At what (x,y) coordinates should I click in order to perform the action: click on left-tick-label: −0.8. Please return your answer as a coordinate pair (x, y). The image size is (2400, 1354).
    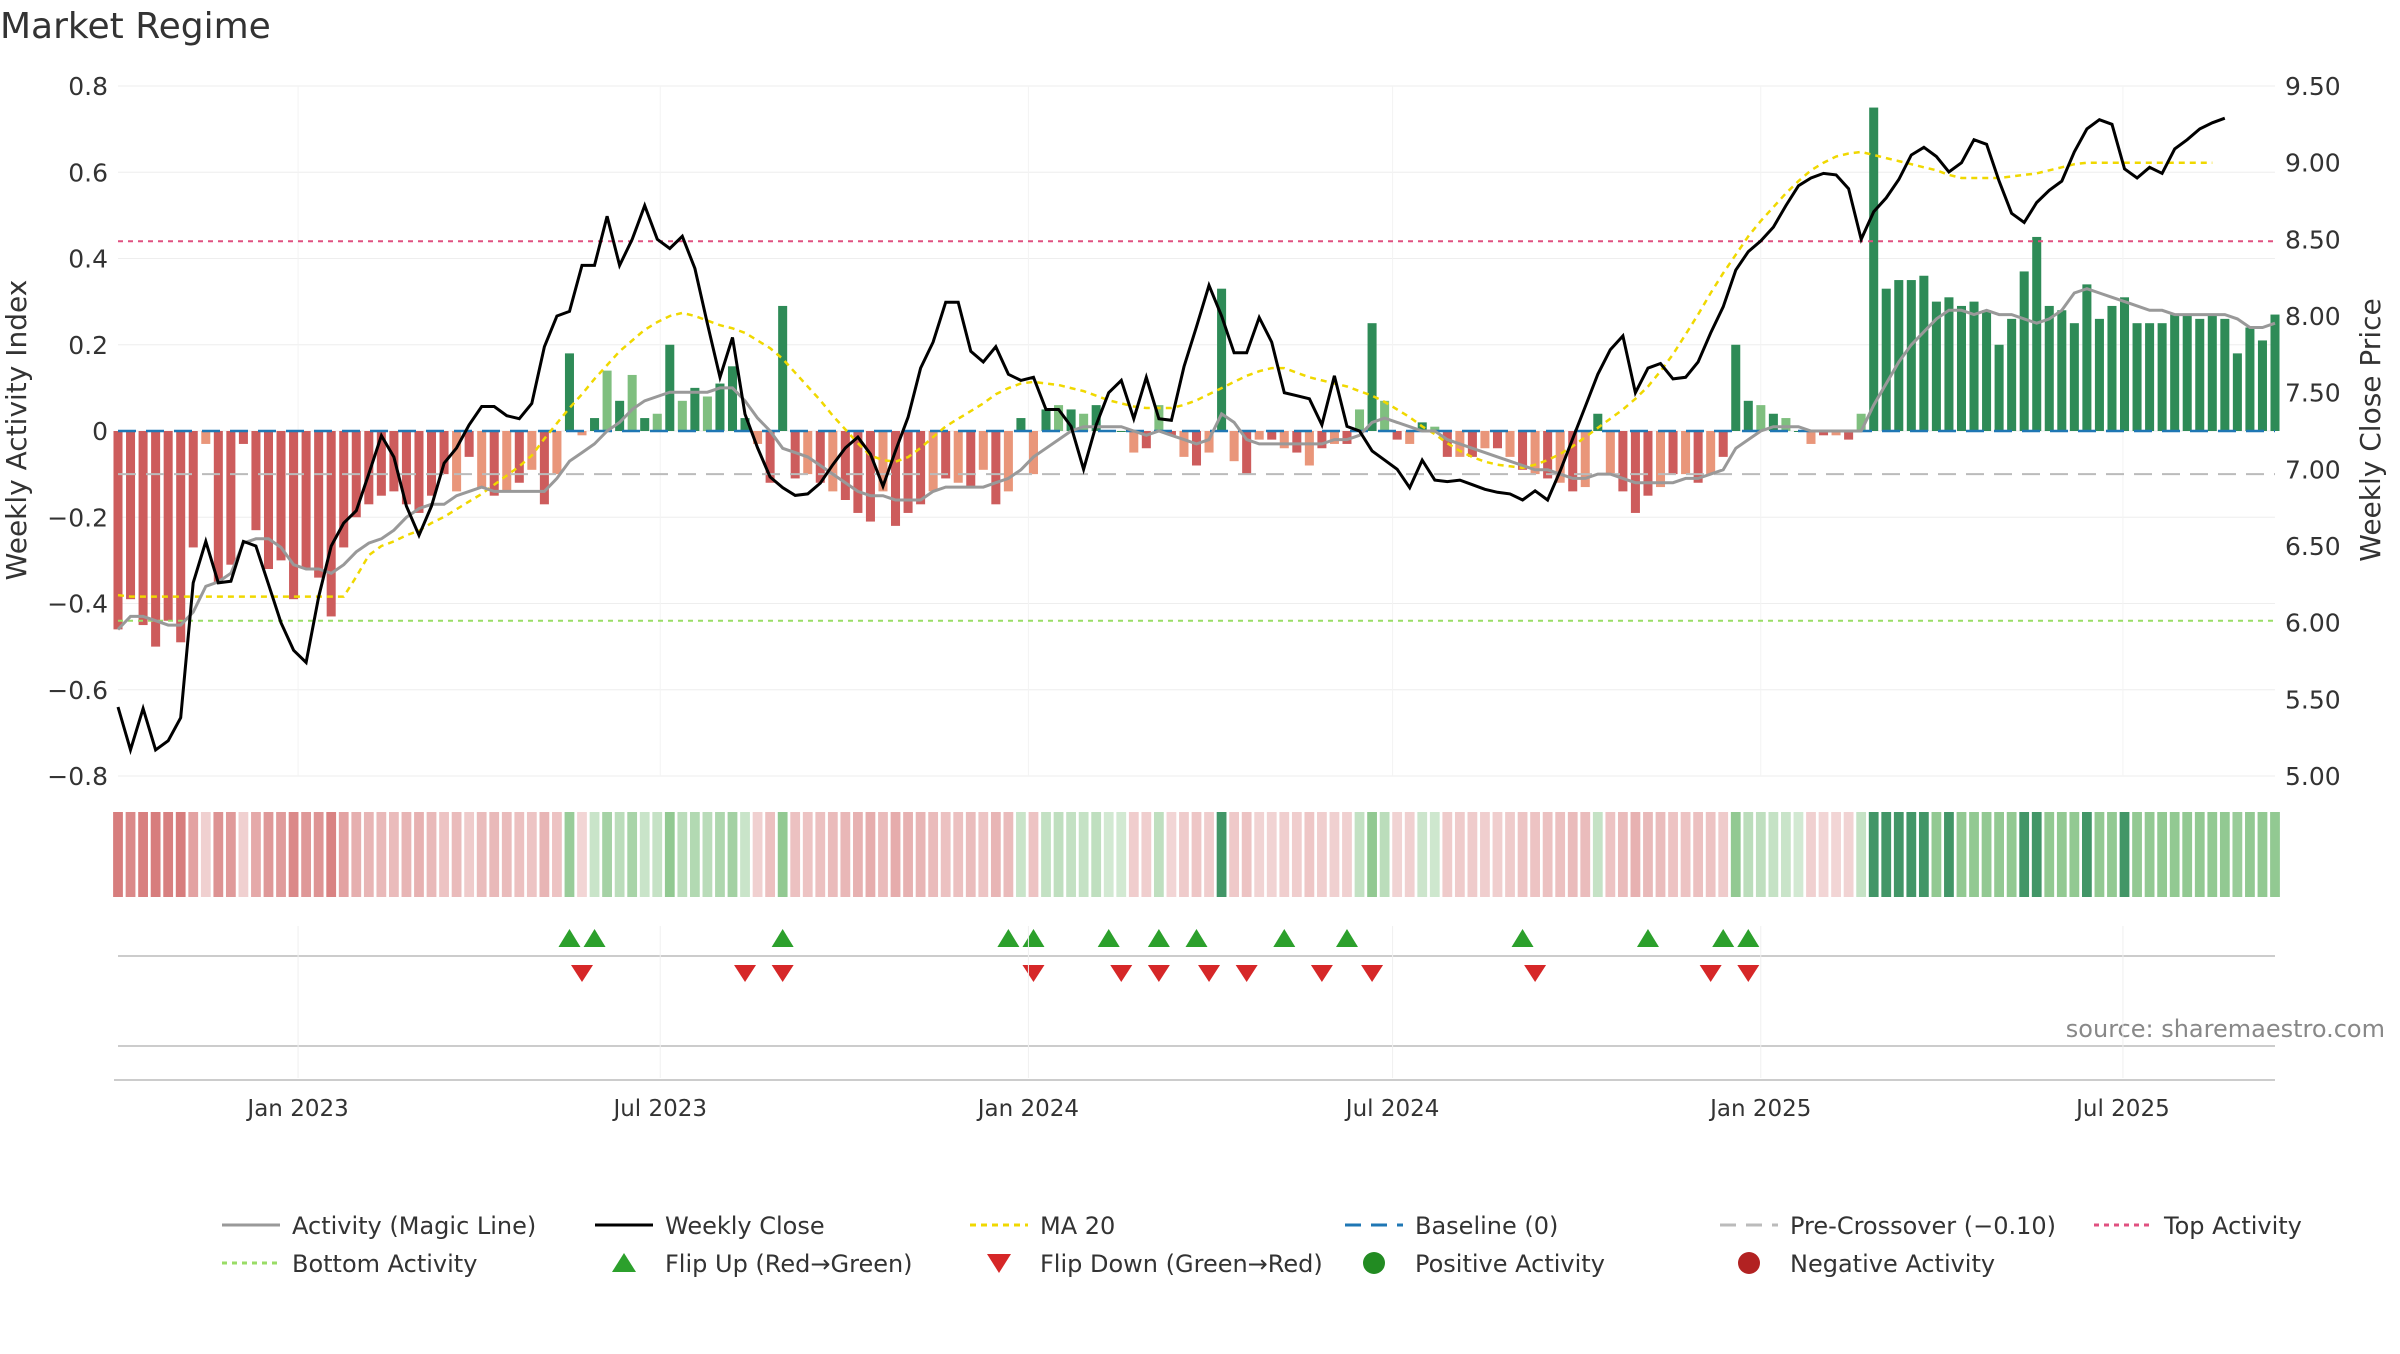
    Looking at the image, I should click on (77, 776).